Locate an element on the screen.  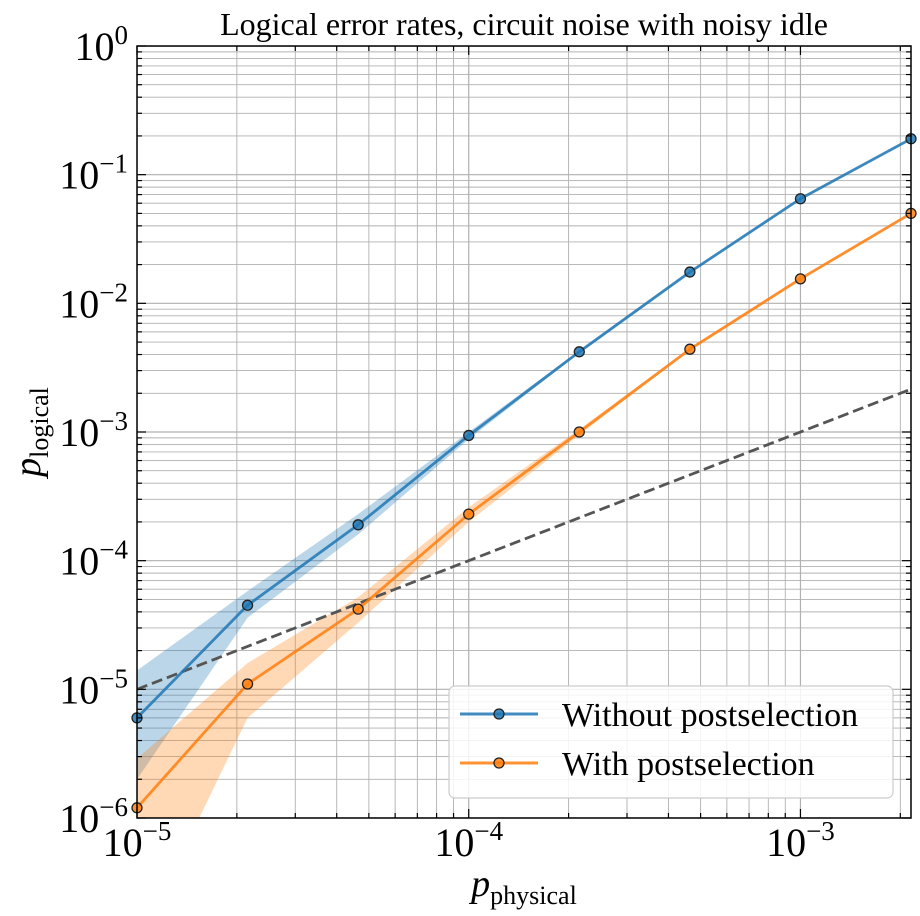
y-tick-label-exp: −6 is located at coordinates (113, 807).